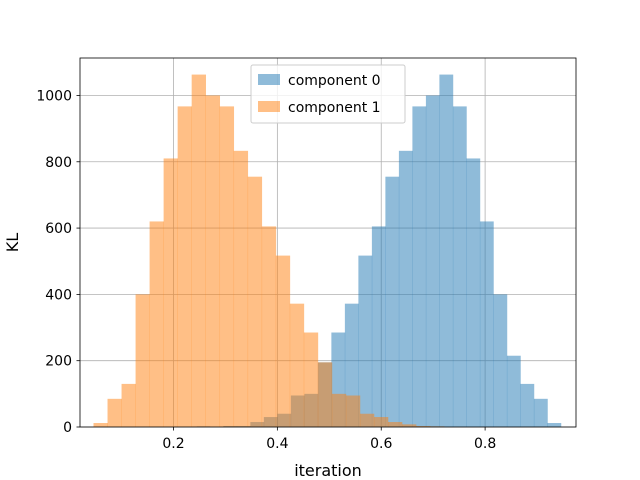 Image resolution: width=640 pixels, height=480 pixels. Describe the element at coordinates (334, 108) in the screenshot. I see `legend-label-component-1: component 1` at that location.